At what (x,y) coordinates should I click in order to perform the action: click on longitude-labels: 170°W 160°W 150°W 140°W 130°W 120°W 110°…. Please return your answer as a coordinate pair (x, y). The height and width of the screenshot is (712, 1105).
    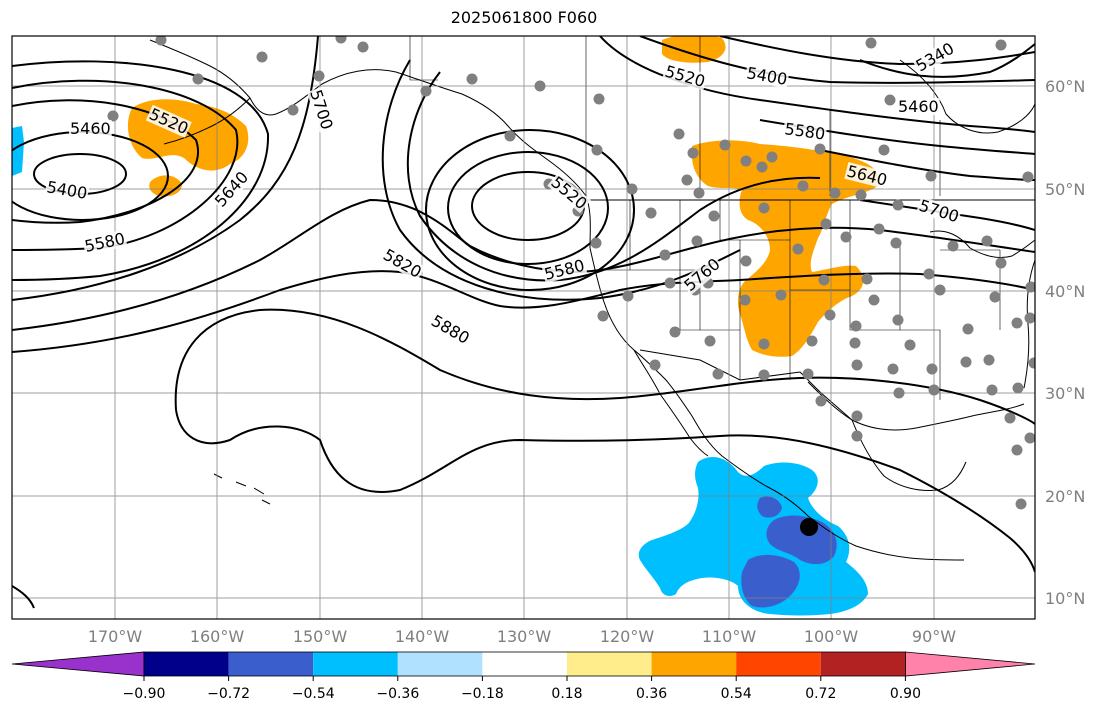
    Looking at the image, I should click on (522, 636).